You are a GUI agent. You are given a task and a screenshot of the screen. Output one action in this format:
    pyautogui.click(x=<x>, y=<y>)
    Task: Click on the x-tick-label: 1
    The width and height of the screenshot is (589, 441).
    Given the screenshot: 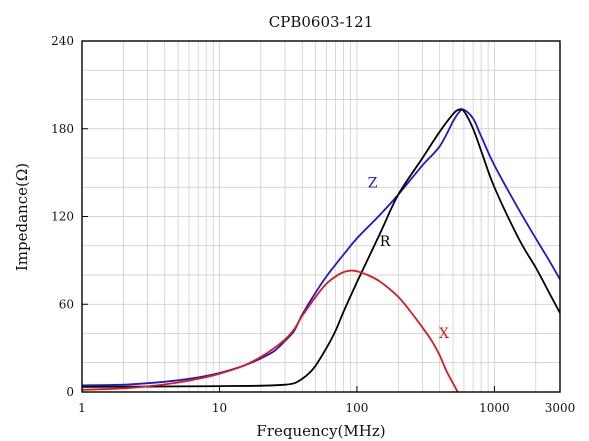 What is the action you would take?
    pyautogui.click(x=82, y=408)
    